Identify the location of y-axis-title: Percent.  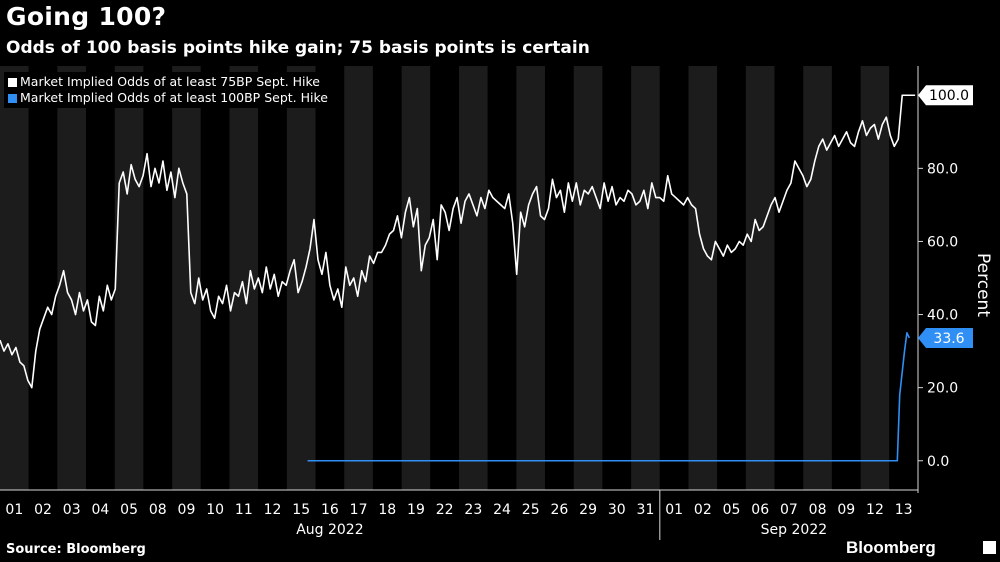
(983, 285).